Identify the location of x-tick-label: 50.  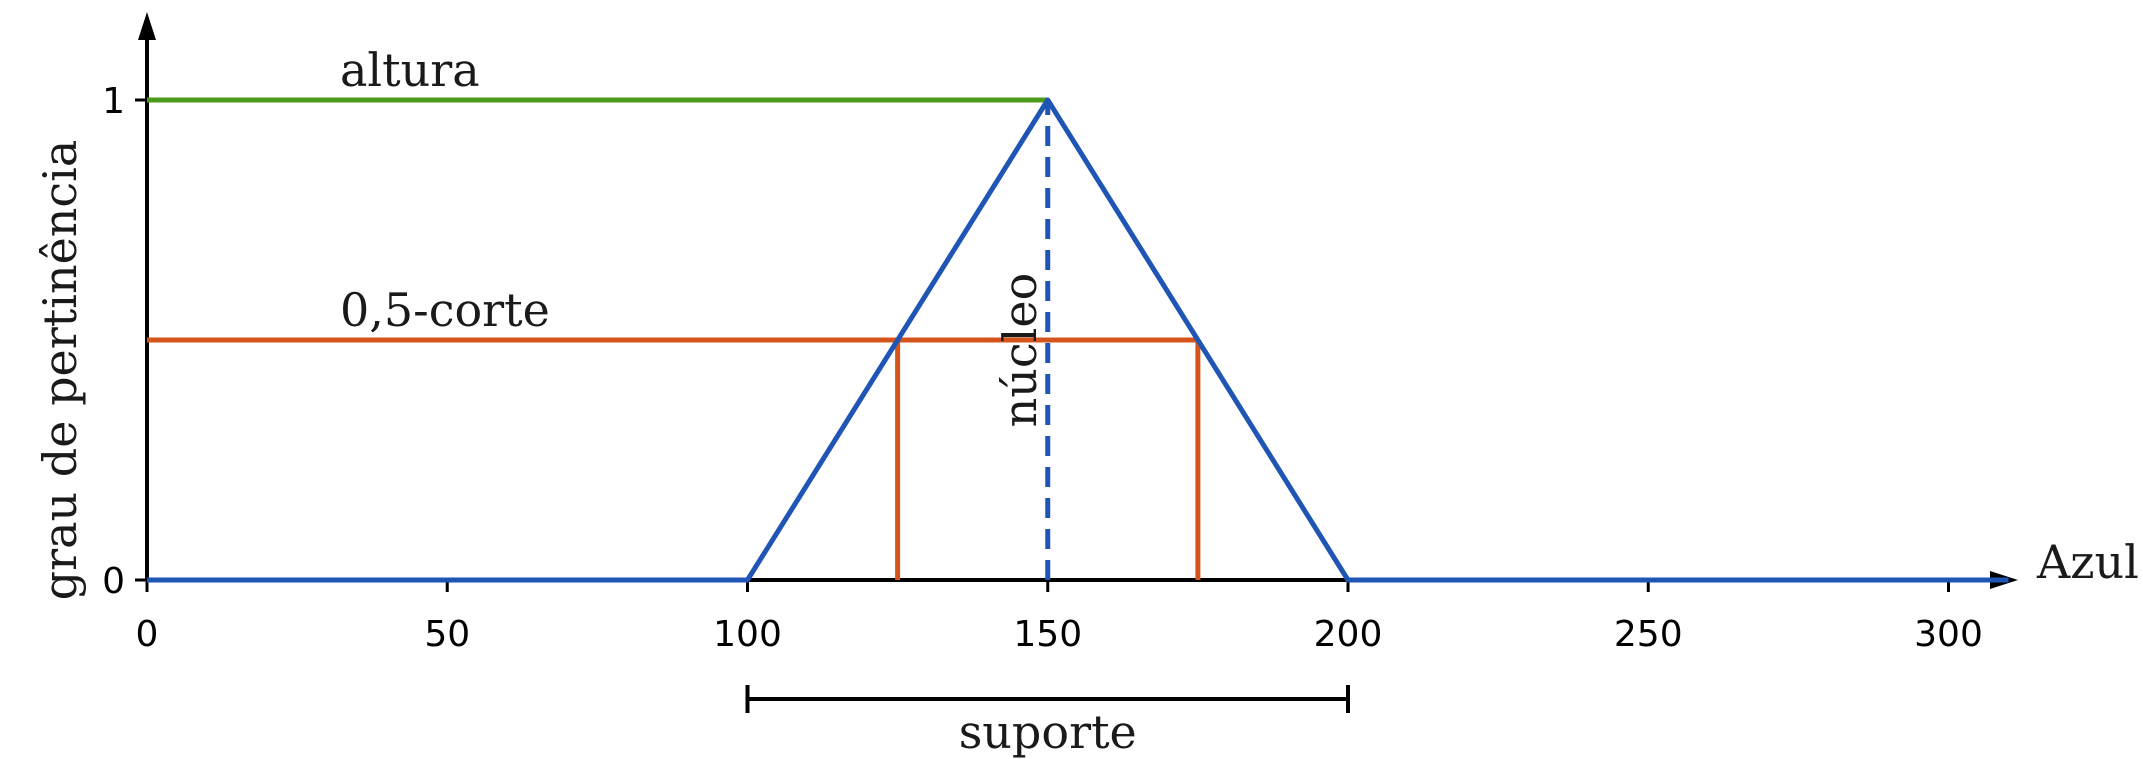
(447, 634).